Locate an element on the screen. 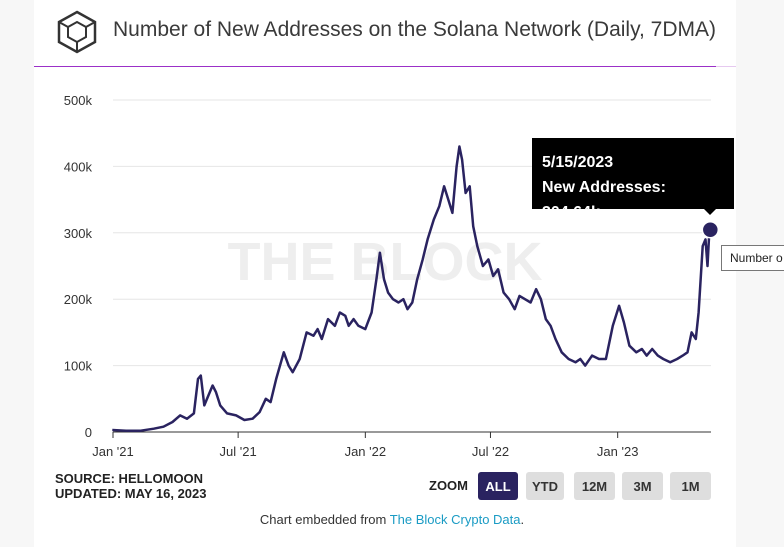 This screenshot has height=547, width=784. zoom-button-all: ALL is located at coordinates (498, 486).